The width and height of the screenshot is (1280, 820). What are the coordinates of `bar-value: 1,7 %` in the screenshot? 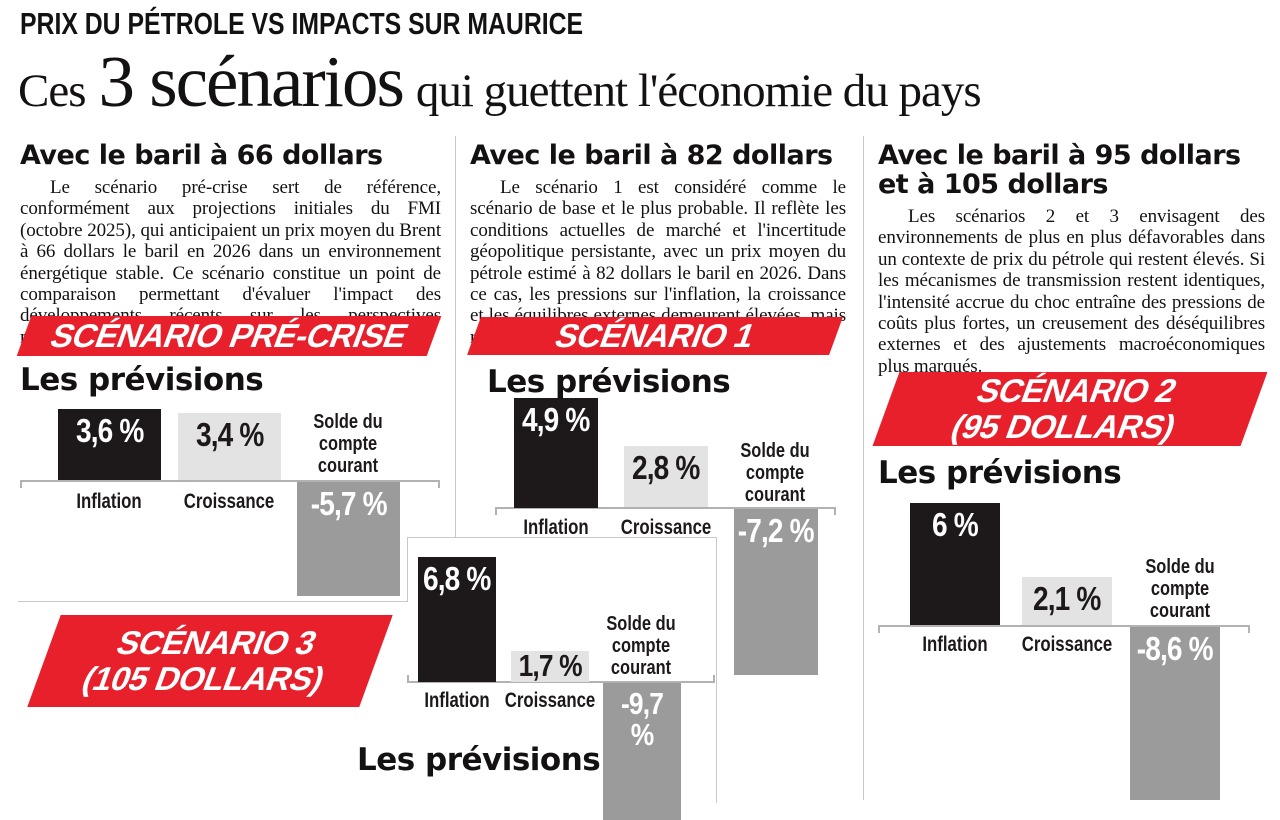 It's located at (550, 665).